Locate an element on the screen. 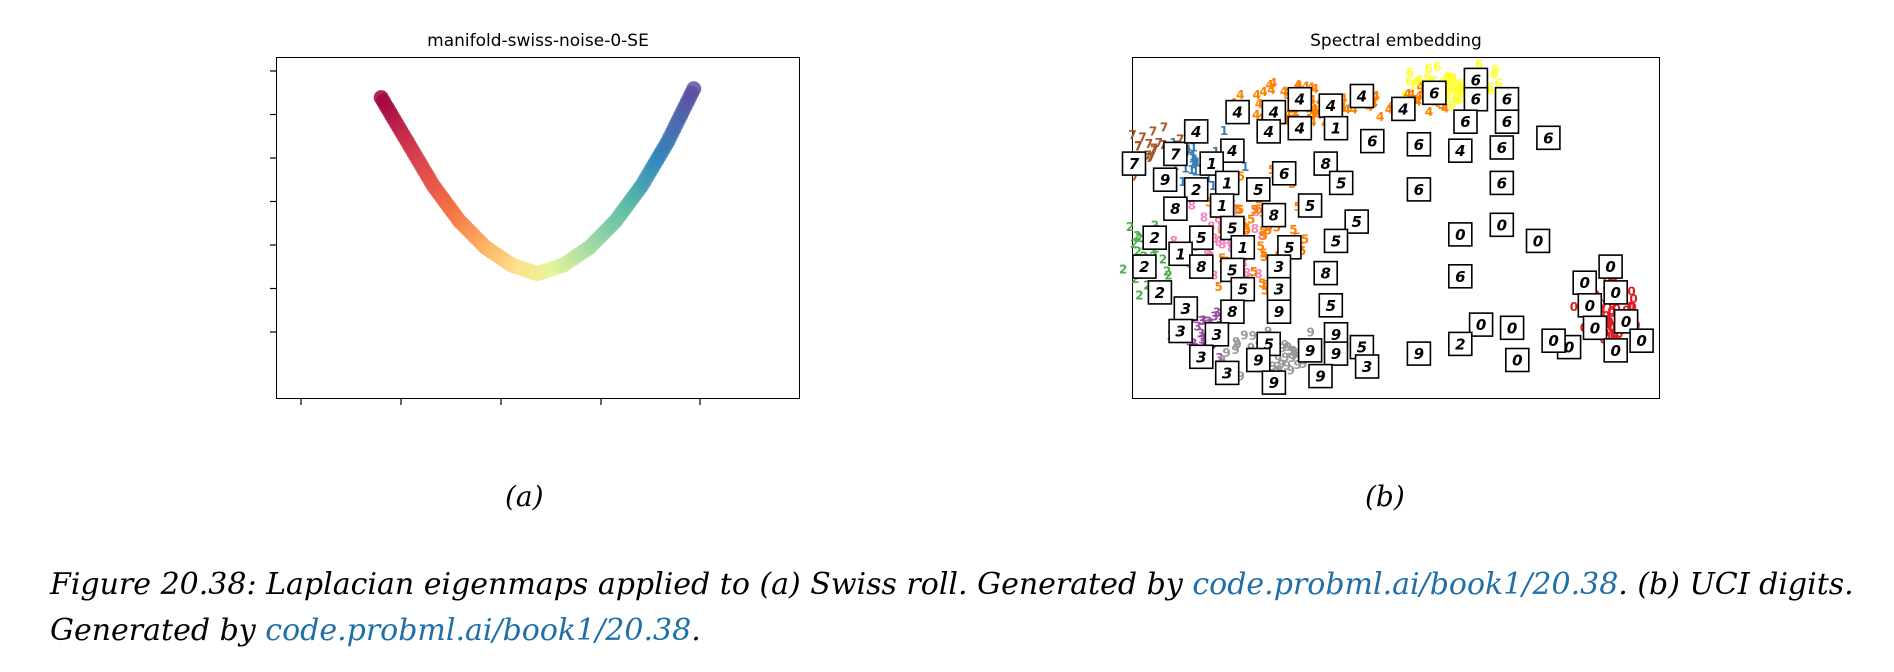 The height and width of the screenshot is (672, 1894). svg-text: 2 is located at coordinates (1460, 344).